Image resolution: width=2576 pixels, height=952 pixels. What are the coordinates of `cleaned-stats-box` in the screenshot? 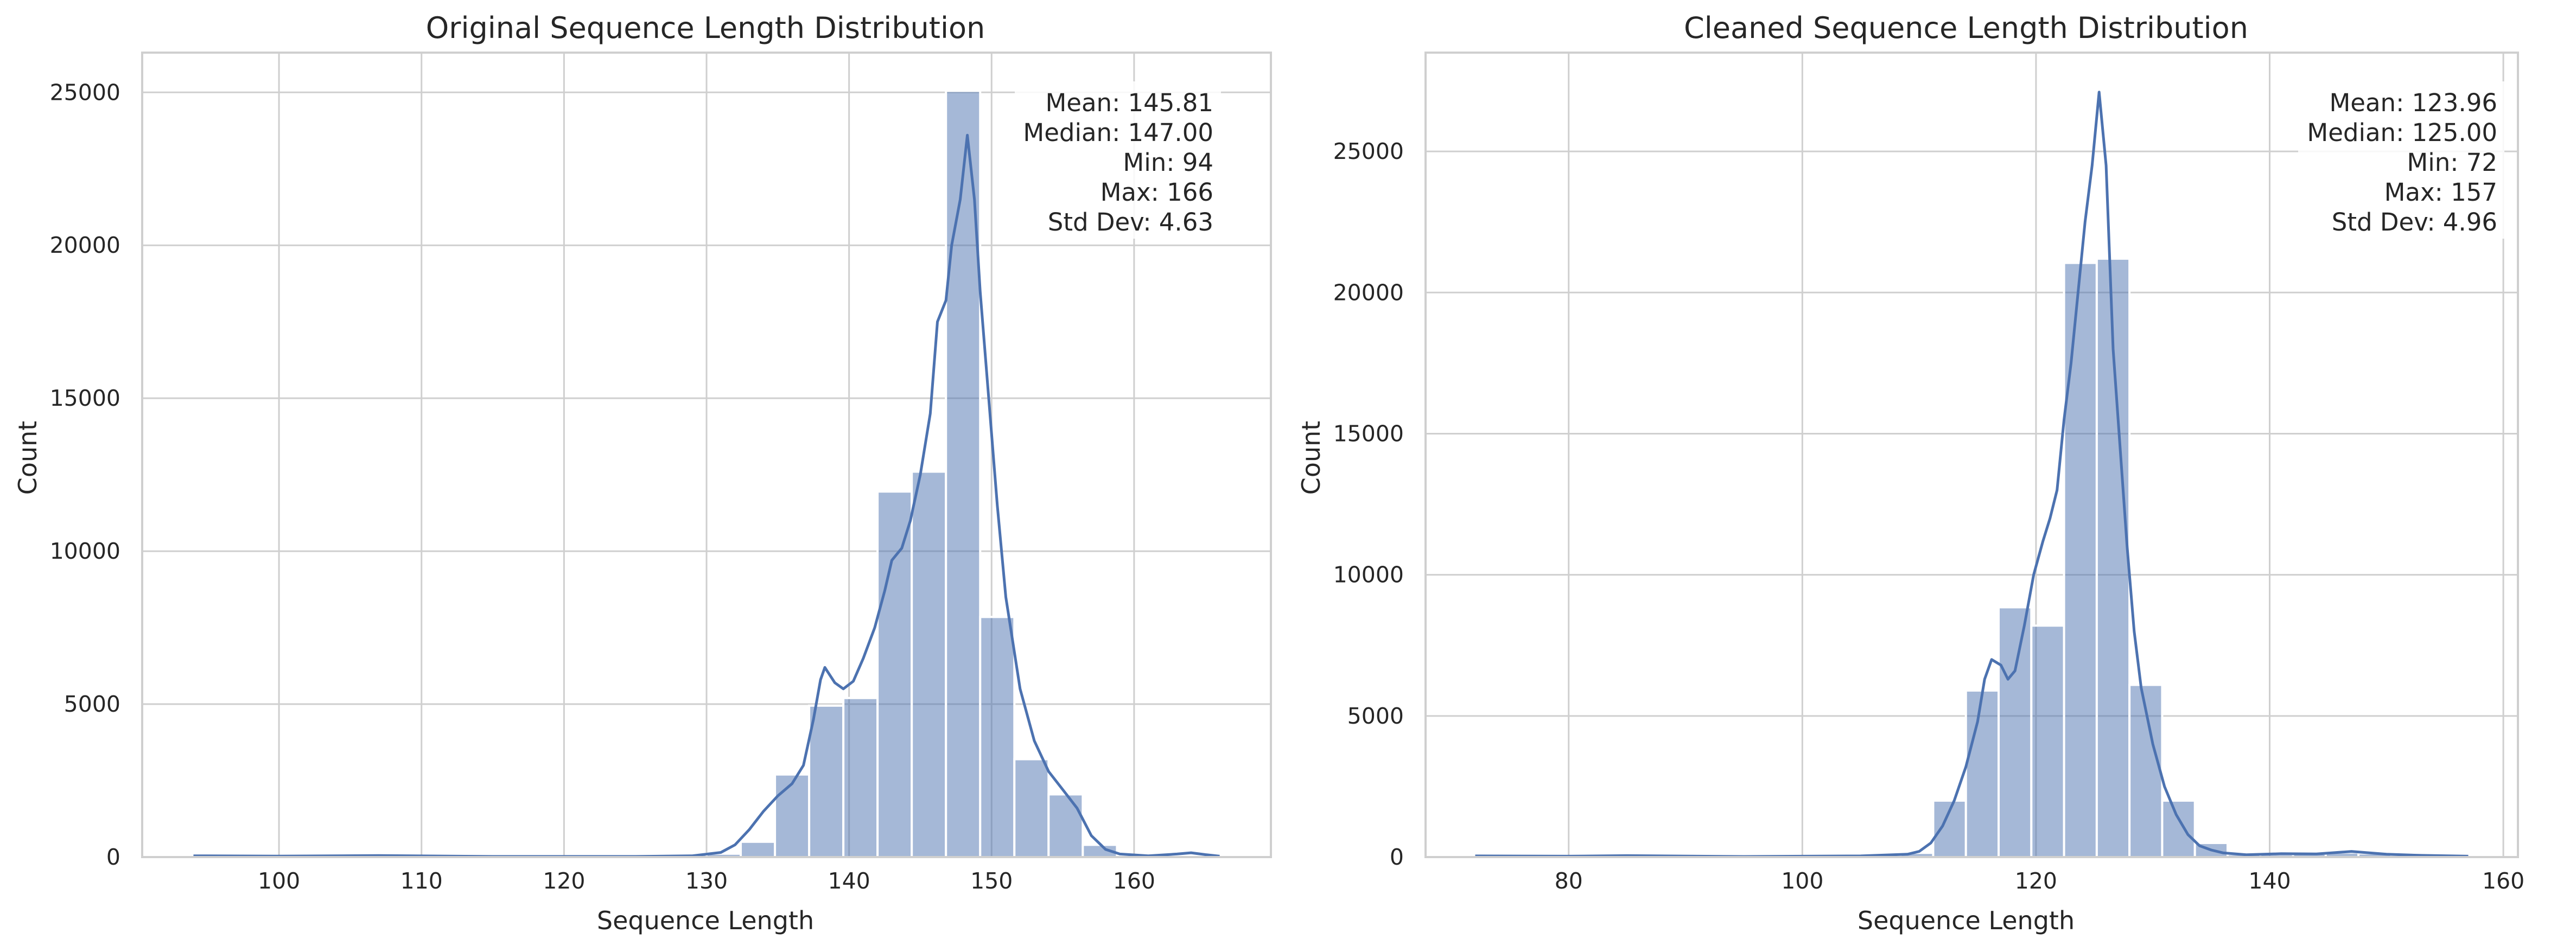 It's located at (2401, 160).